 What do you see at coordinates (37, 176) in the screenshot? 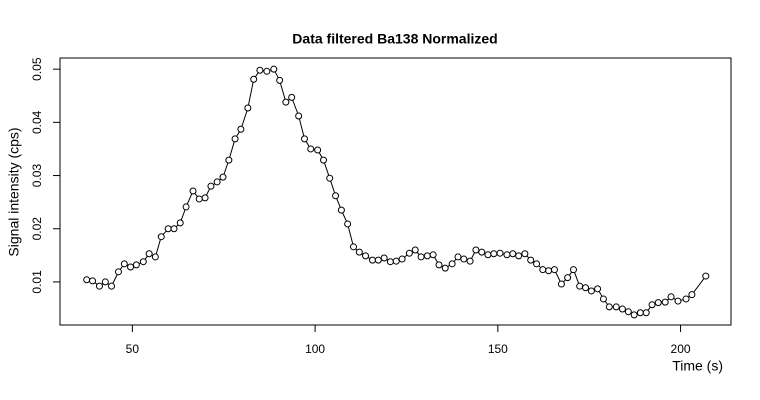
I see `y-tick-label: 0.03` at bounding box center [37, 176].